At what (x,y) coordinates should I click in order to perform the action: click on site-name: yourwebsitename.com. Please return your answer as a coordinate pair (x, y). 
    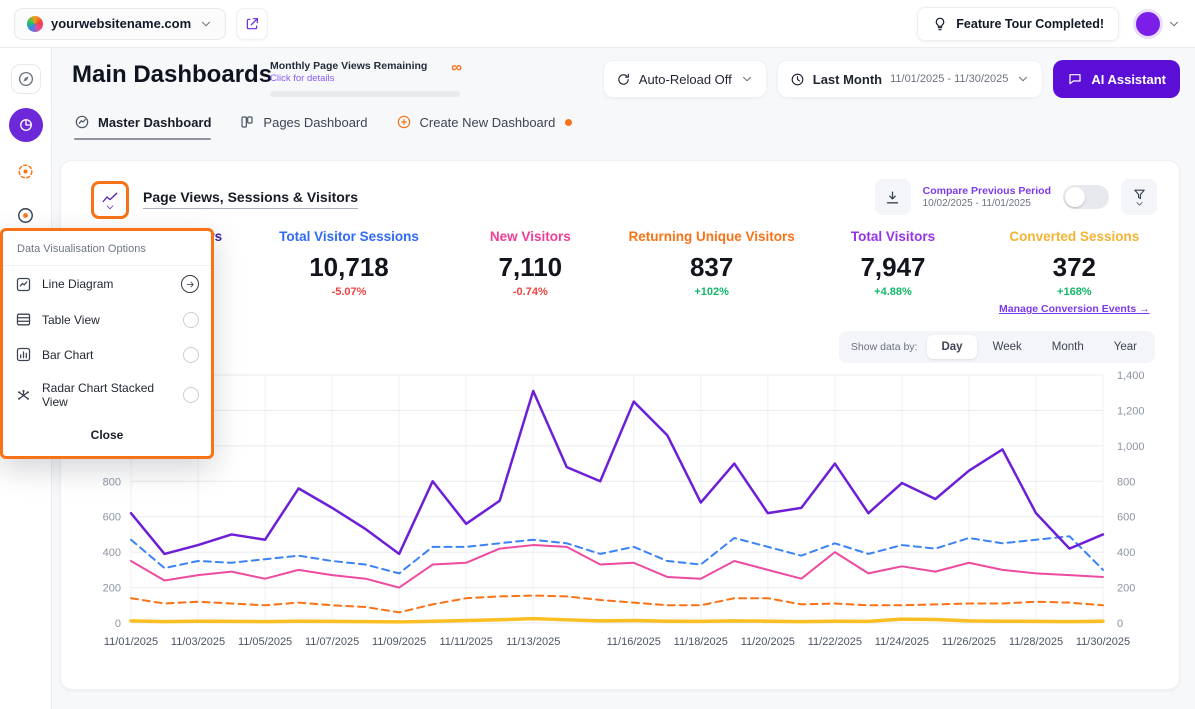
    Looking at the image, I should click on (121, 23).